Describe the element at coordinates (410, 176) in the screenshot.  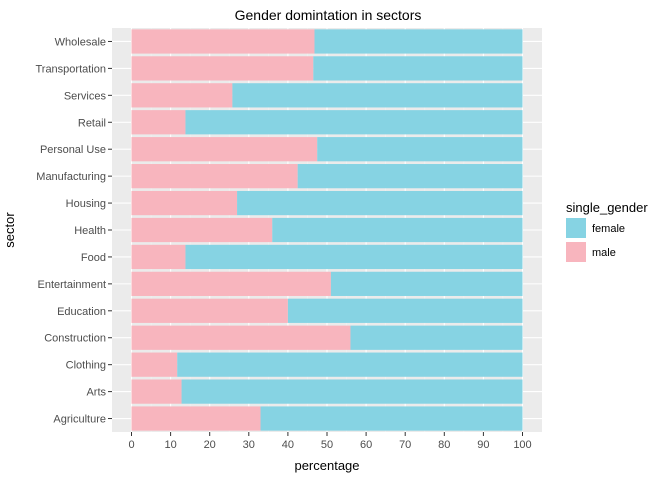
I see `bar-female-manufacturing` at that location.